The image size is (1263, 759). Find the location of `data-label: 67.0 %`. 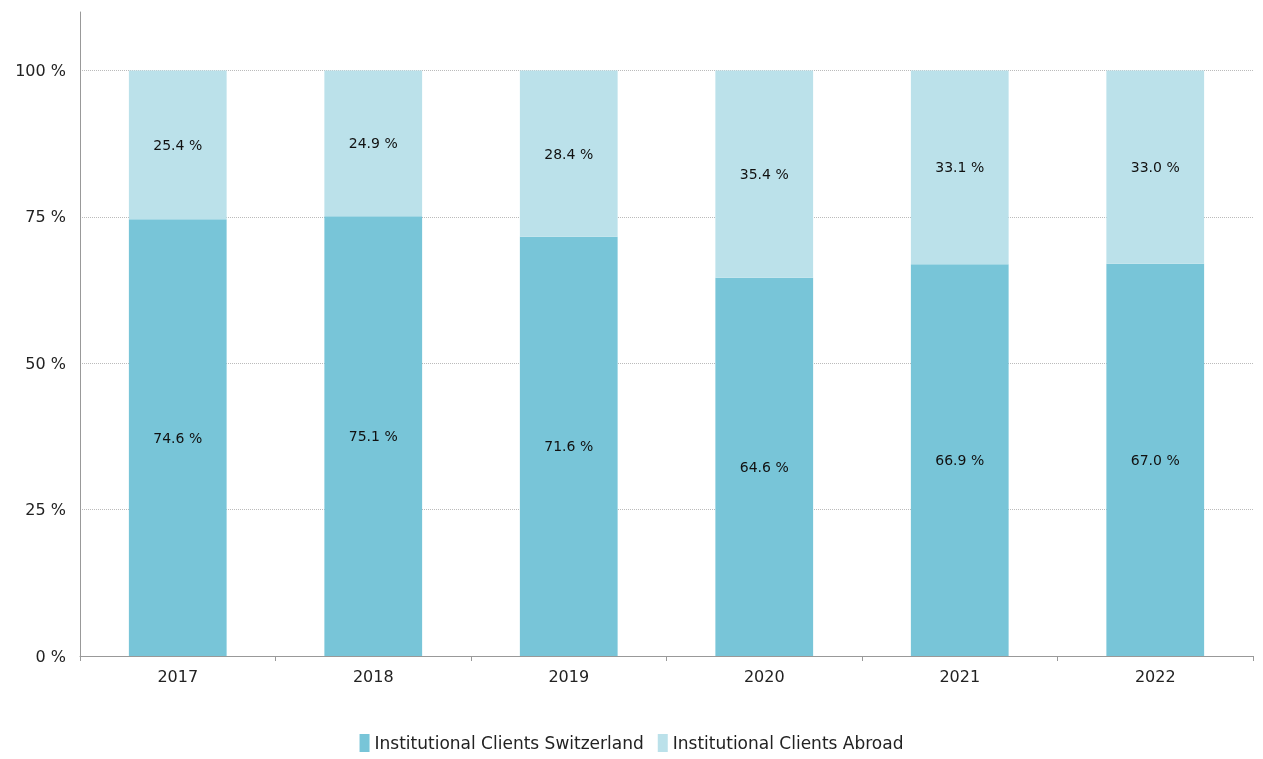

data-label: 67.0 % is located at coordinates (1155, 459).